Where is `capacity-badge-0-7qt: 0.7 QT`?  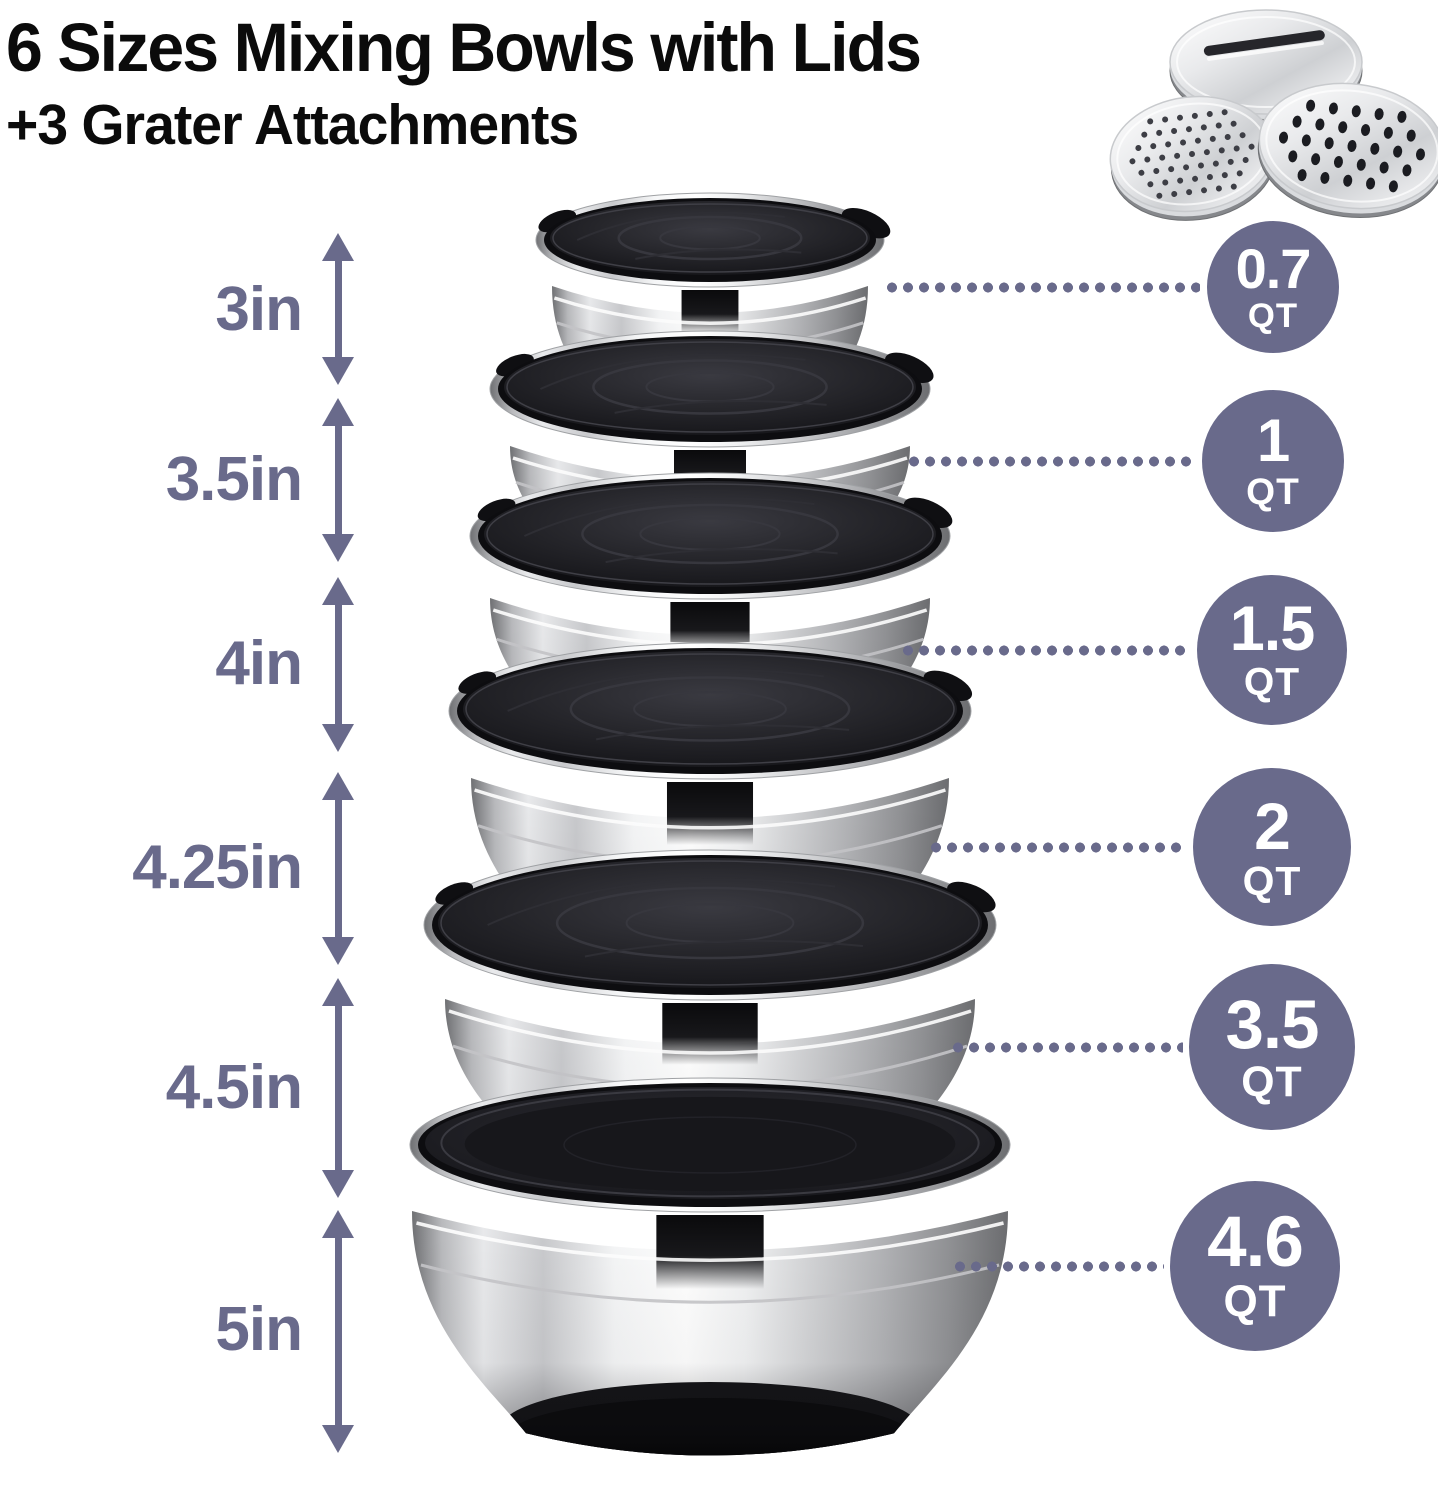 capacity-badge-0-7qt: 0.7 QT is located at coordinates (1273, 287).